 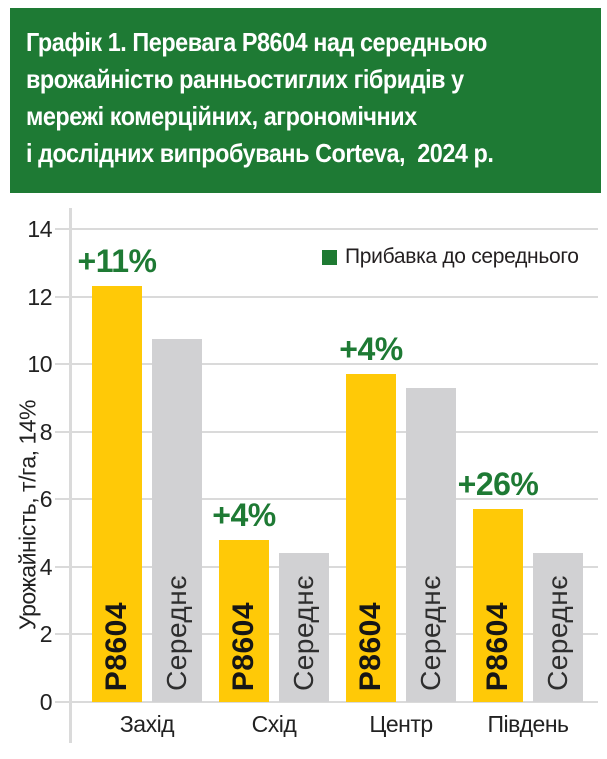 What do you see at coordinates (46, 634) in the screenshot?
I see `y-tick-label: 2` at bounding box center [46, 634].